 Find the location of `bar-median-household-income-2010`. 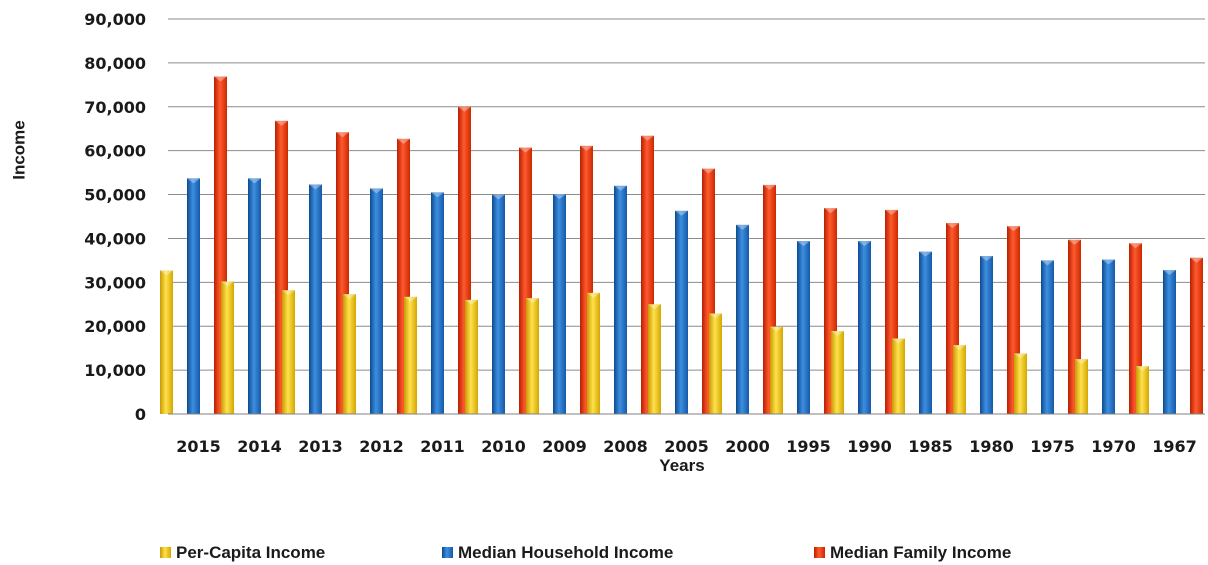

bar-median-household-income-2010 is located at coordinates (498, 304).